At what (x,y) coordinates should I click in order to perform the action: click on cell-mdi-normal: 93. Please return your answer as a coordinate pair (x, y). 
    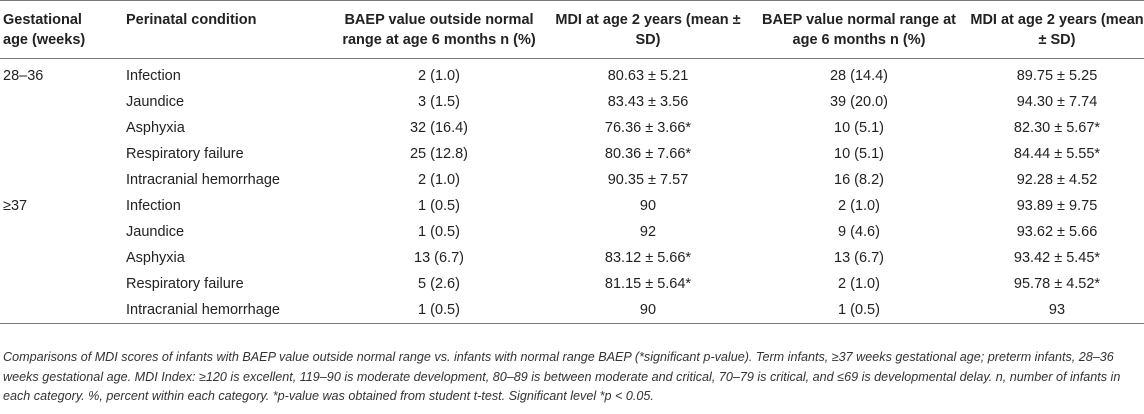
    Looking at the image, I should click on (1057, 310).